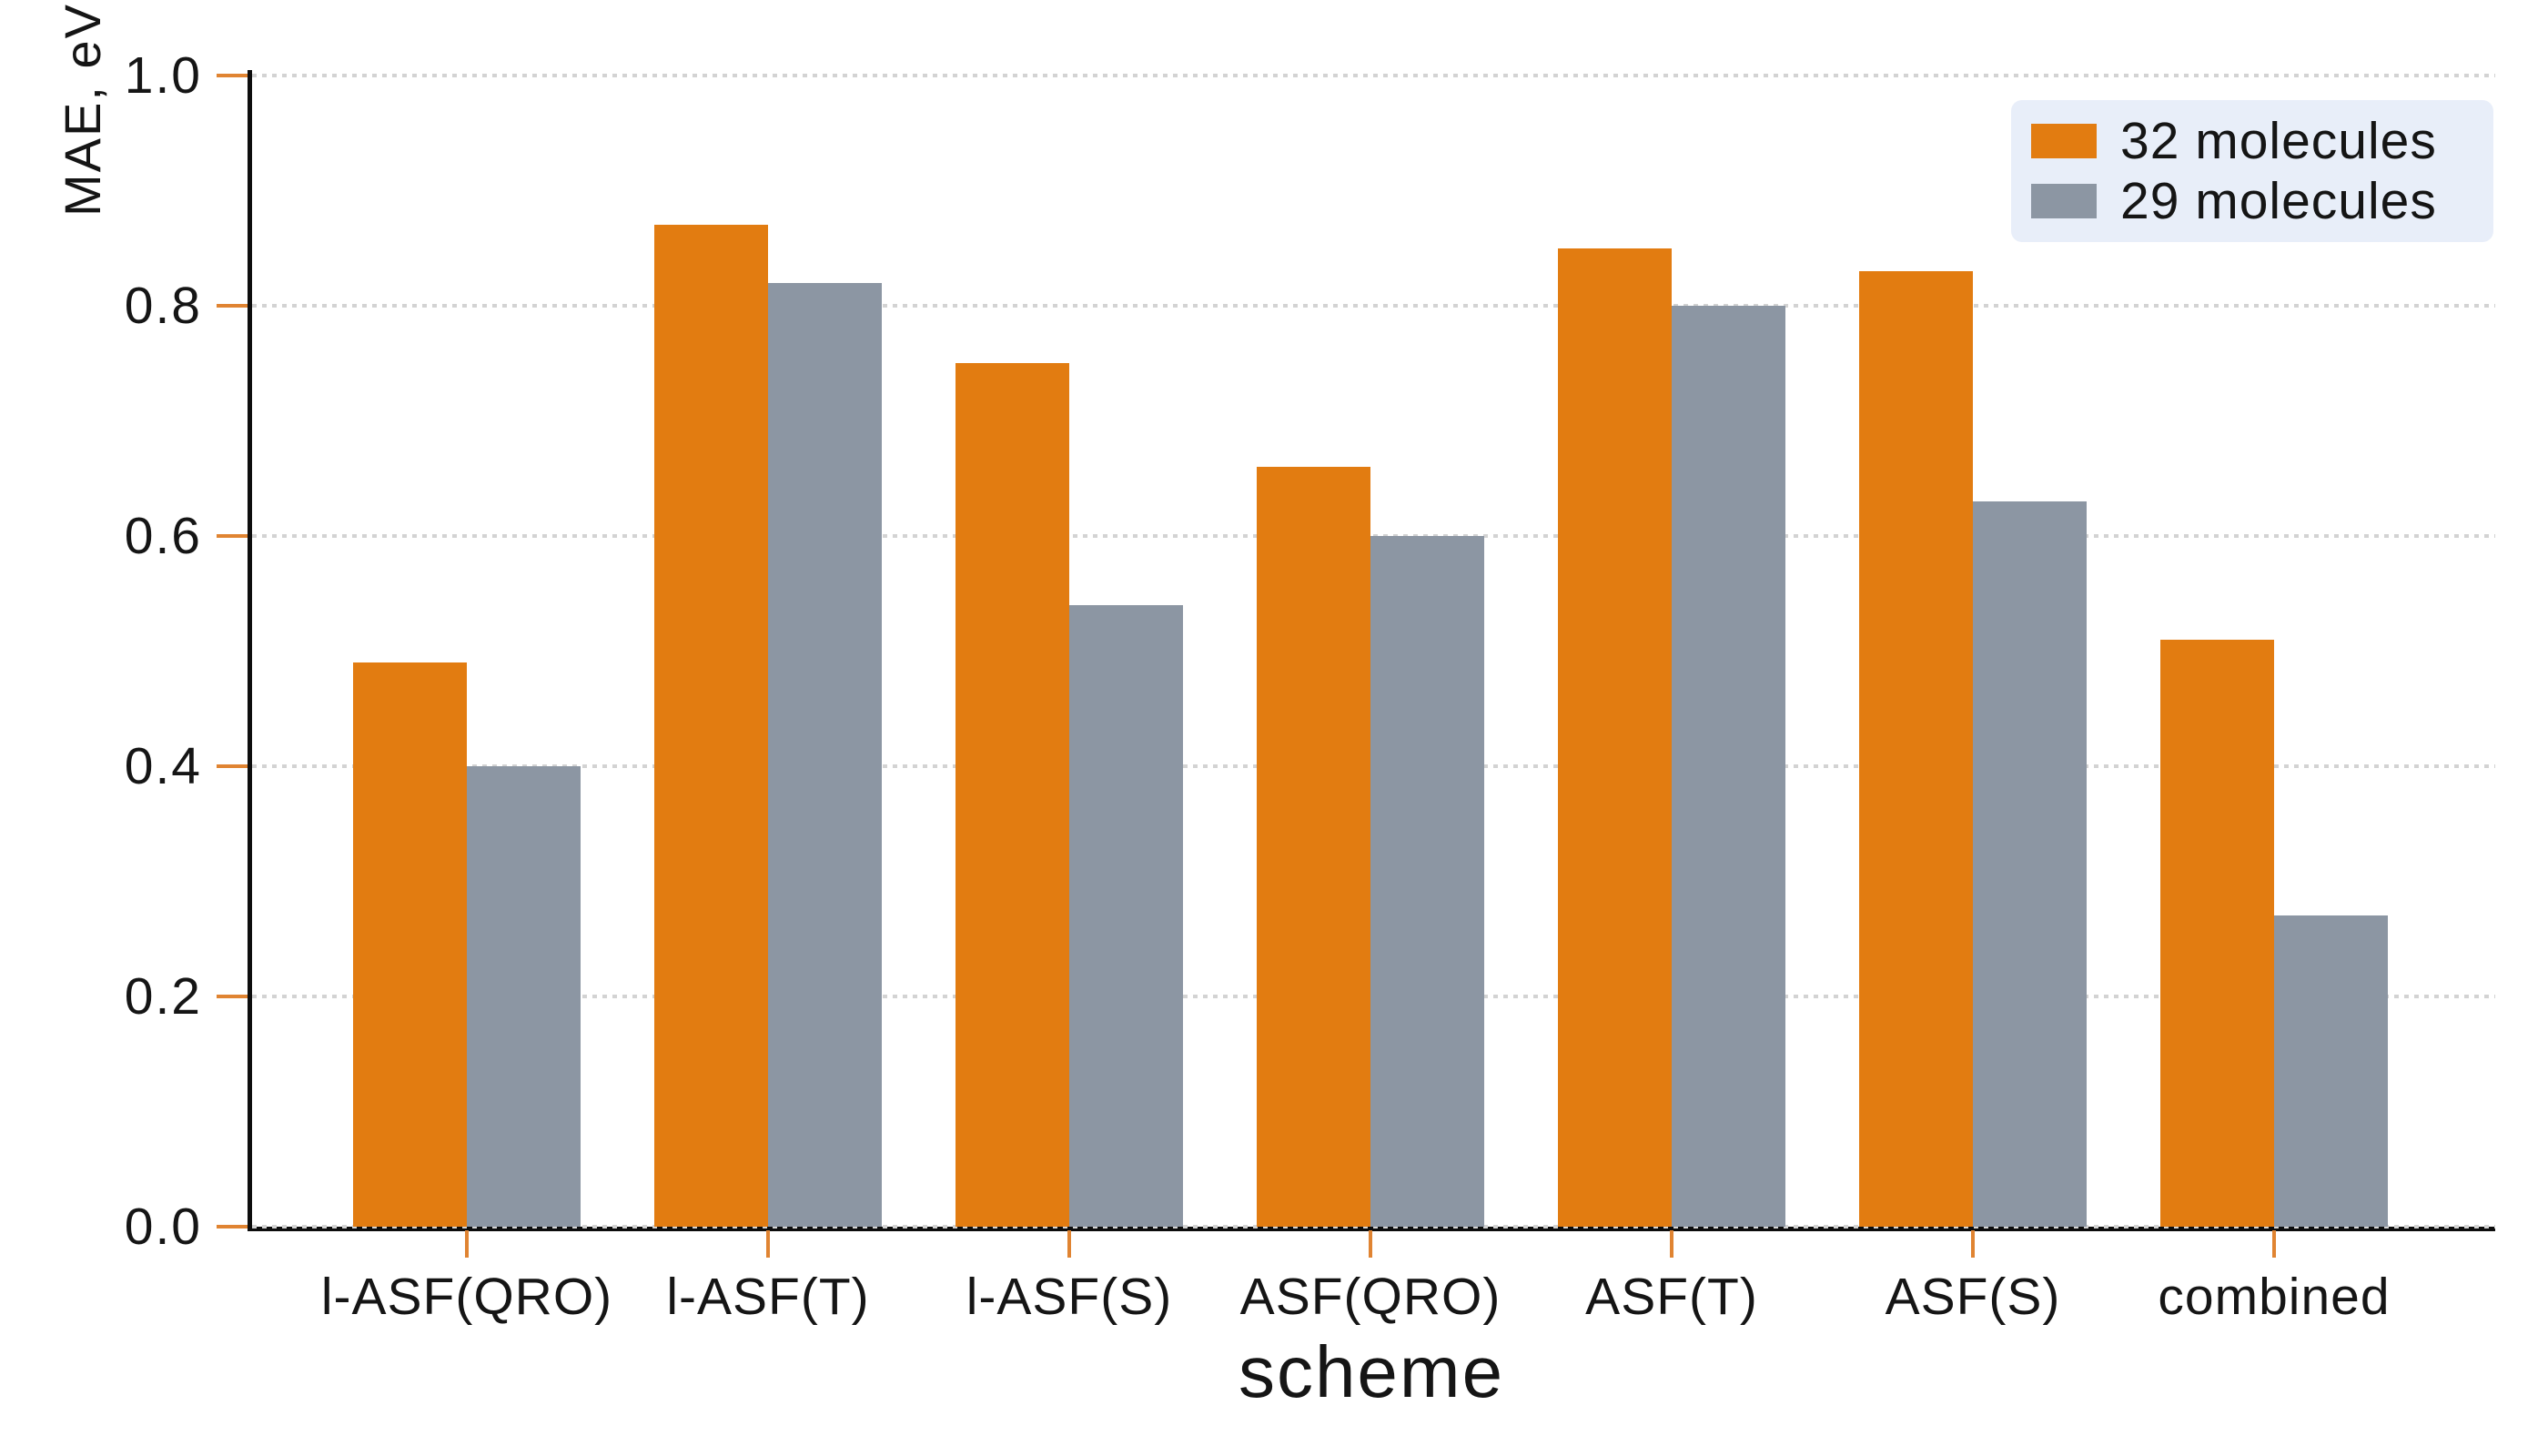 The height and width of the screenshot is (1456, 2548). What do you see at coordinates (1370, 1244) in the screenshot?
I see `x-tick-asf-qro` at bounding box center [1370, 1244].